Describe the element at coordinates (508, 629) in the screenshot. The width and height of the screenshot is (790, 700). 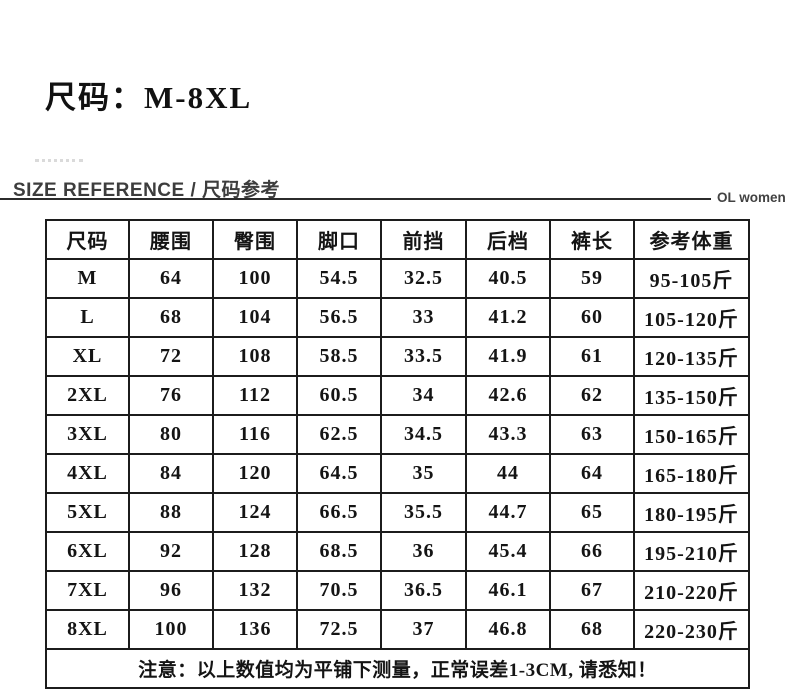
I see `table-cell: 46.8` at that location.